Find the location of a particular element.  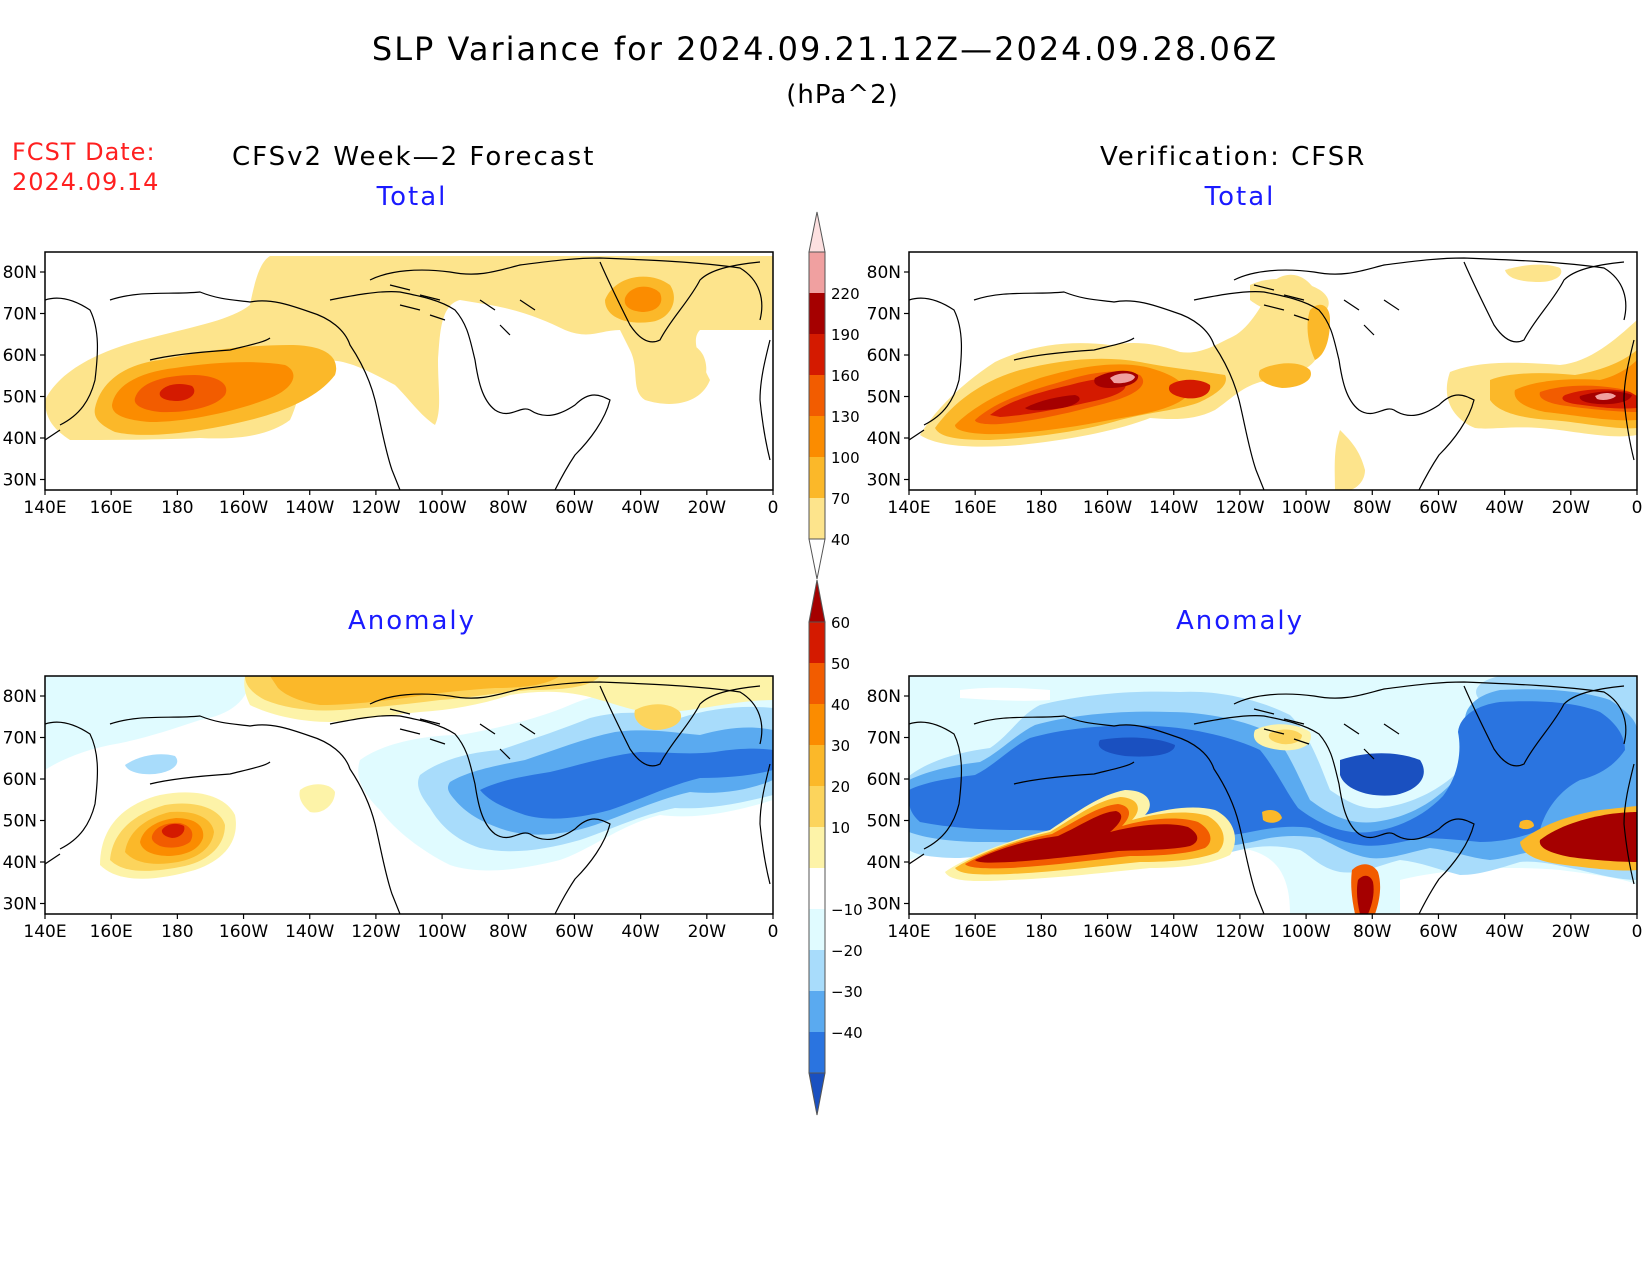

colorbar-anomaly-label: 20 is located at coordinates (840, 787).